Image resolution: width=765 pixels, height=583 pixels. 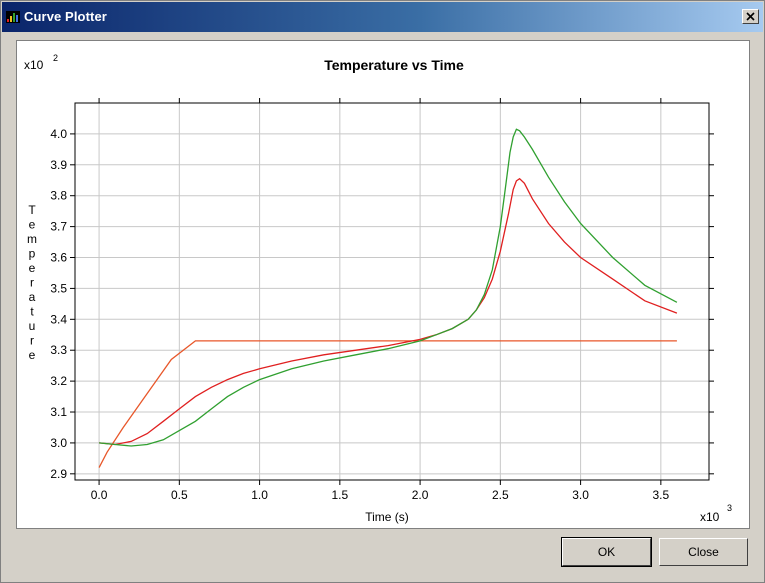 What do you see at coordinates (58, 165) in the screenshot?
I see `y-tick-label: 3.9` at bounding box center [58, 165].